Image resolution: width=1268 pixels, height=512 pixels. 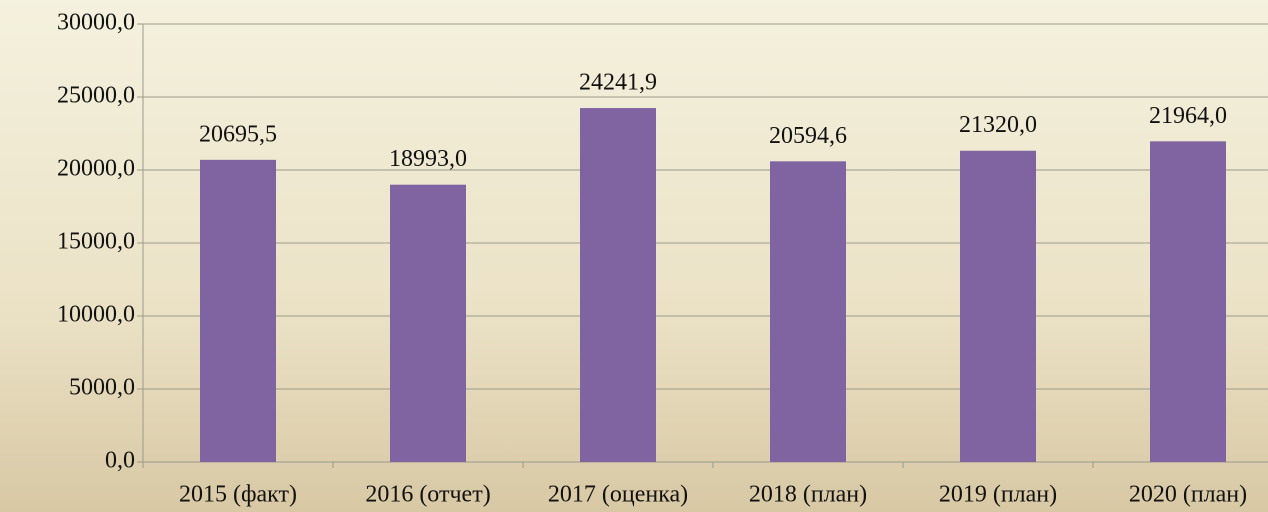 What do you see at coordinates (96, 96) in the screenshot?
I see `y-tick-label: 25000,0` at bounding box center [96, 96].